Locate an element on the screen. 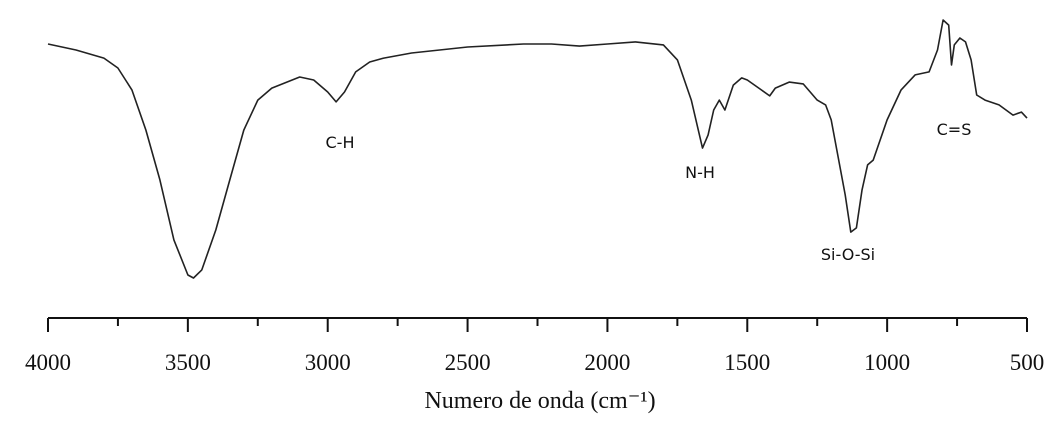 The height and width of the screenshot is (421, 1052). x-axis-label: Numero de onda (cm⁻¹) is located at coordinates (539, 401).